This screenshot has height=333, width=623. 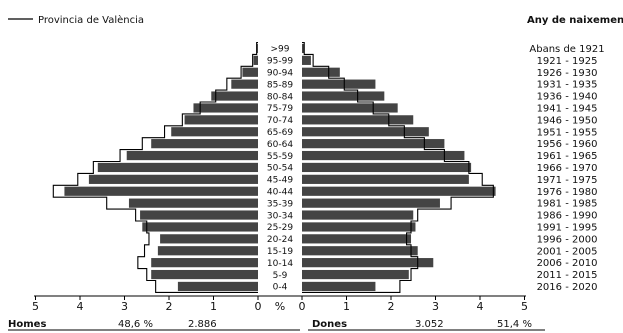 I want to click on birth-year-label: 1986 - 1990, so click(x=567, y=216).